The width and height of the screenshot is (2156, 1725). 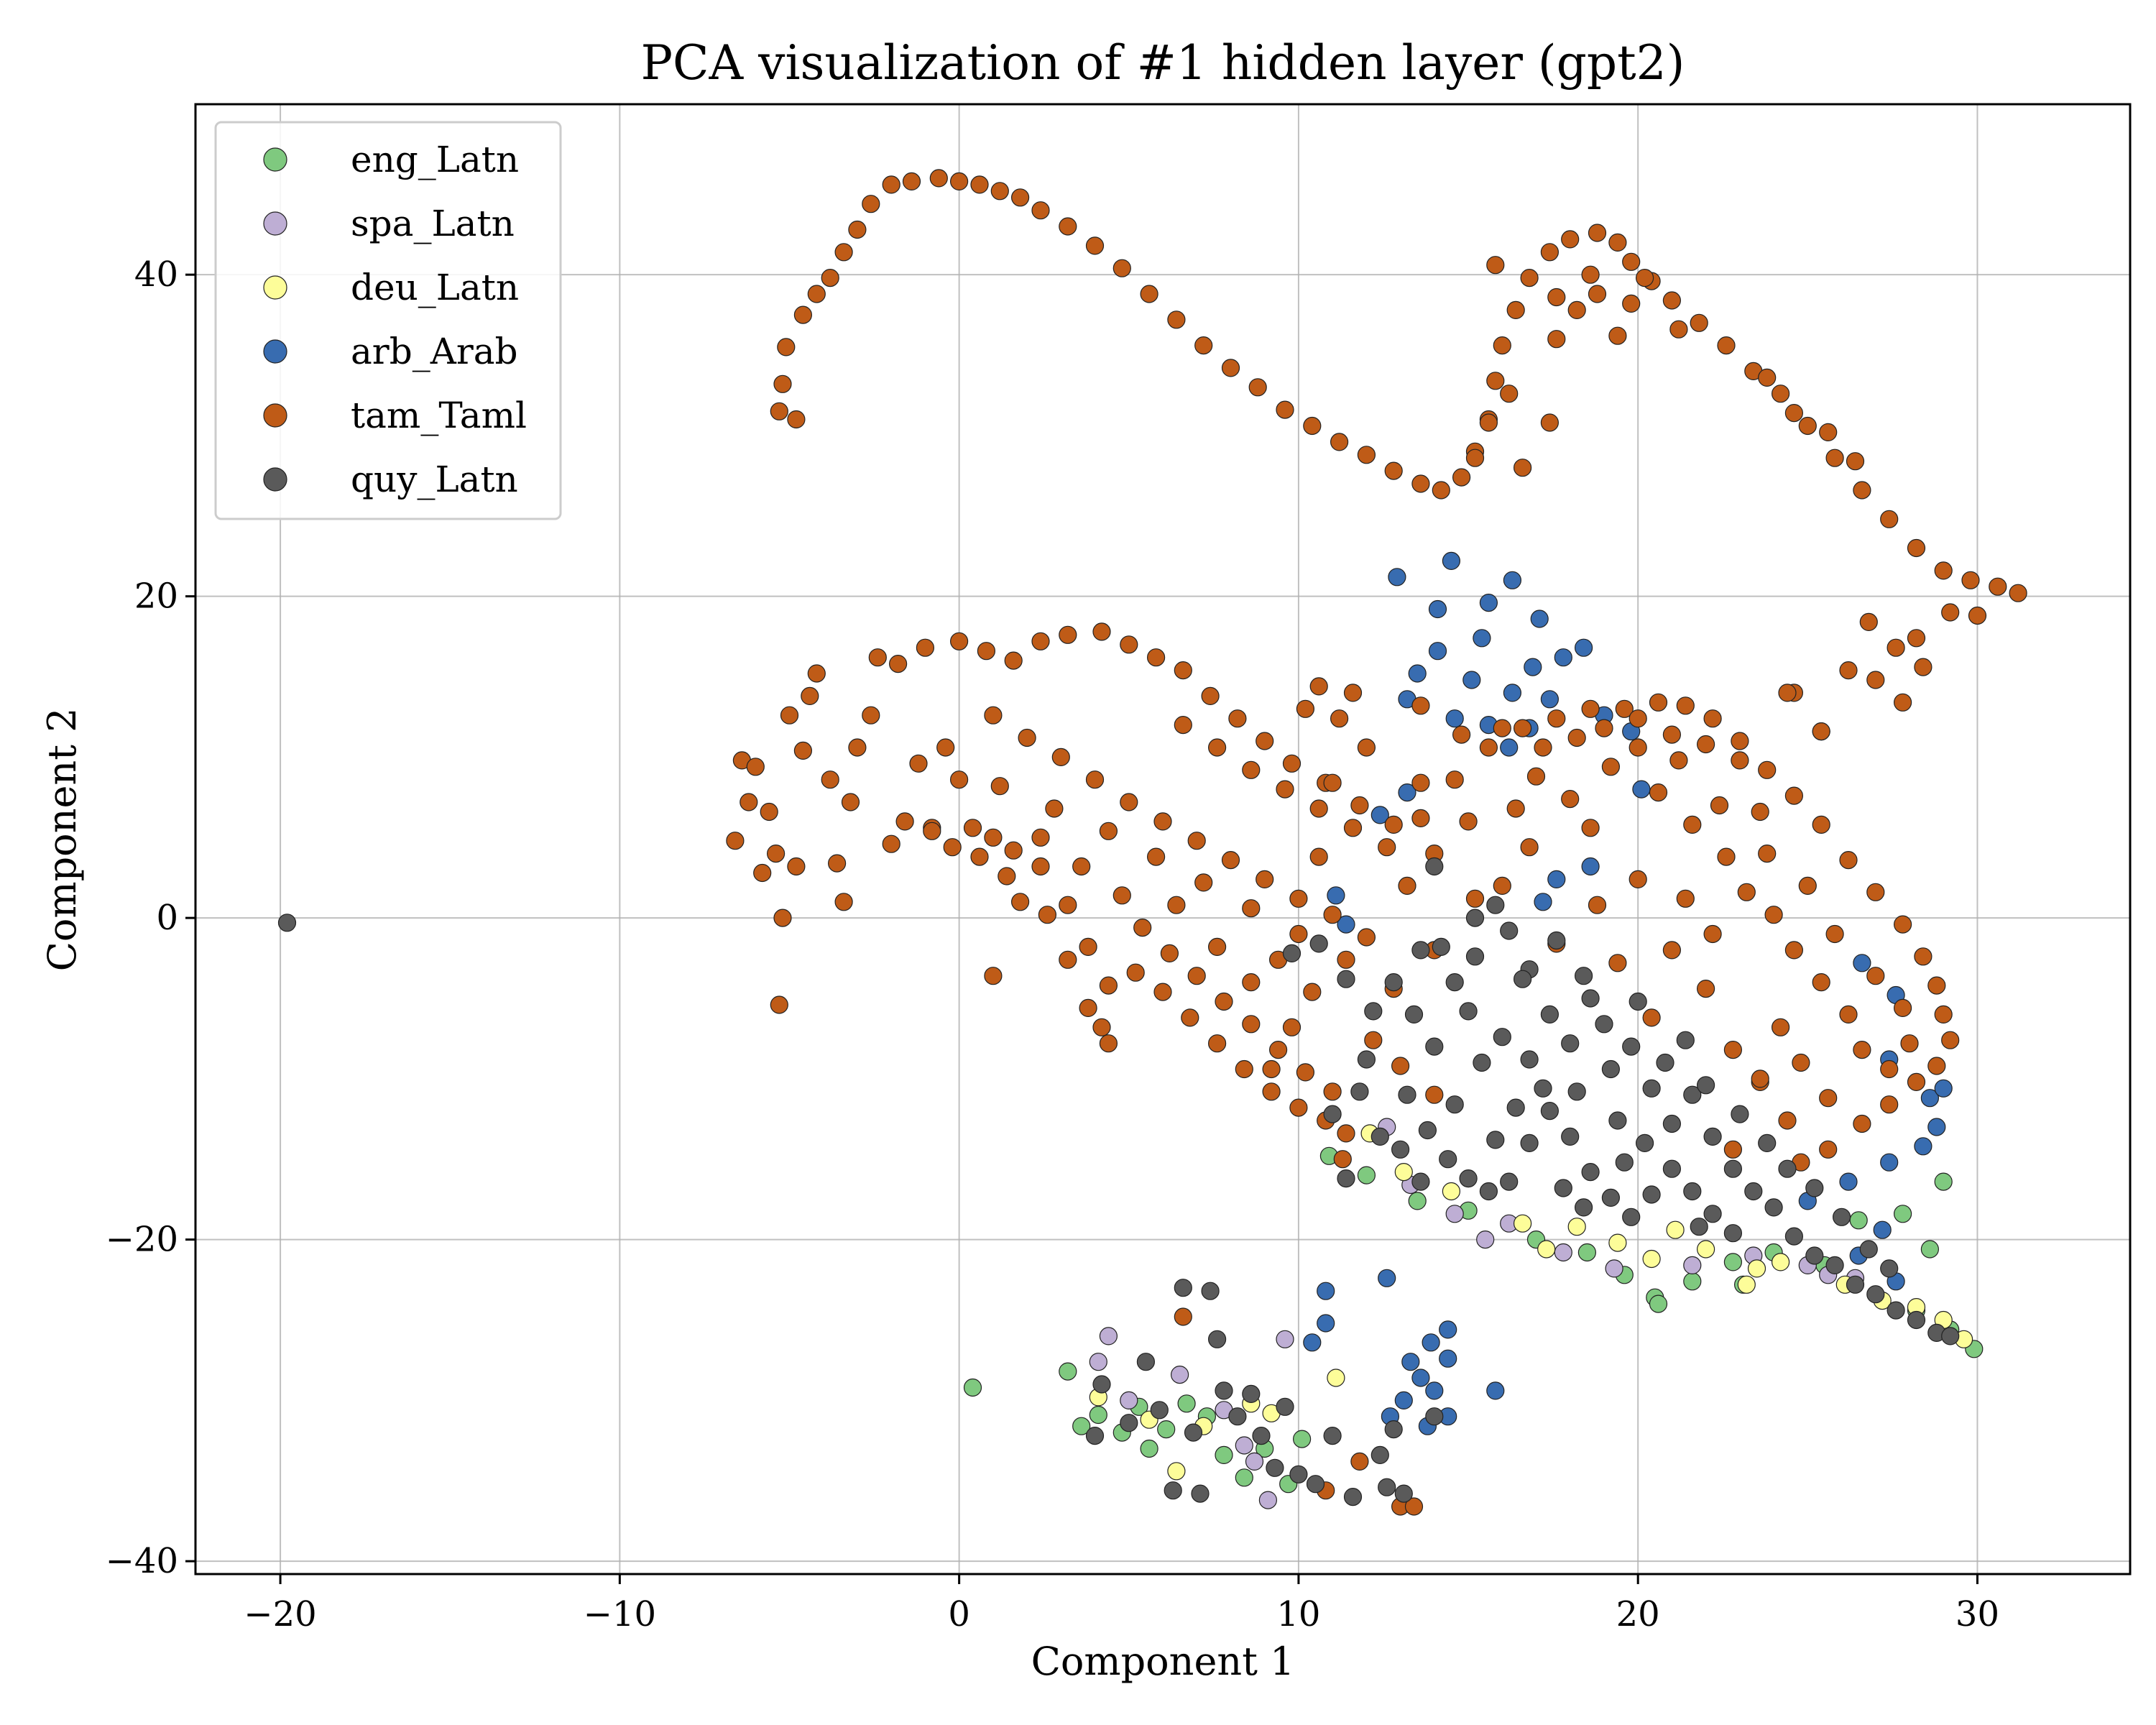 What do you see at coordinates (1477, 1313) in the screenshot?
I see `series-spa_Latn` at bounding box center [1477, 1313].